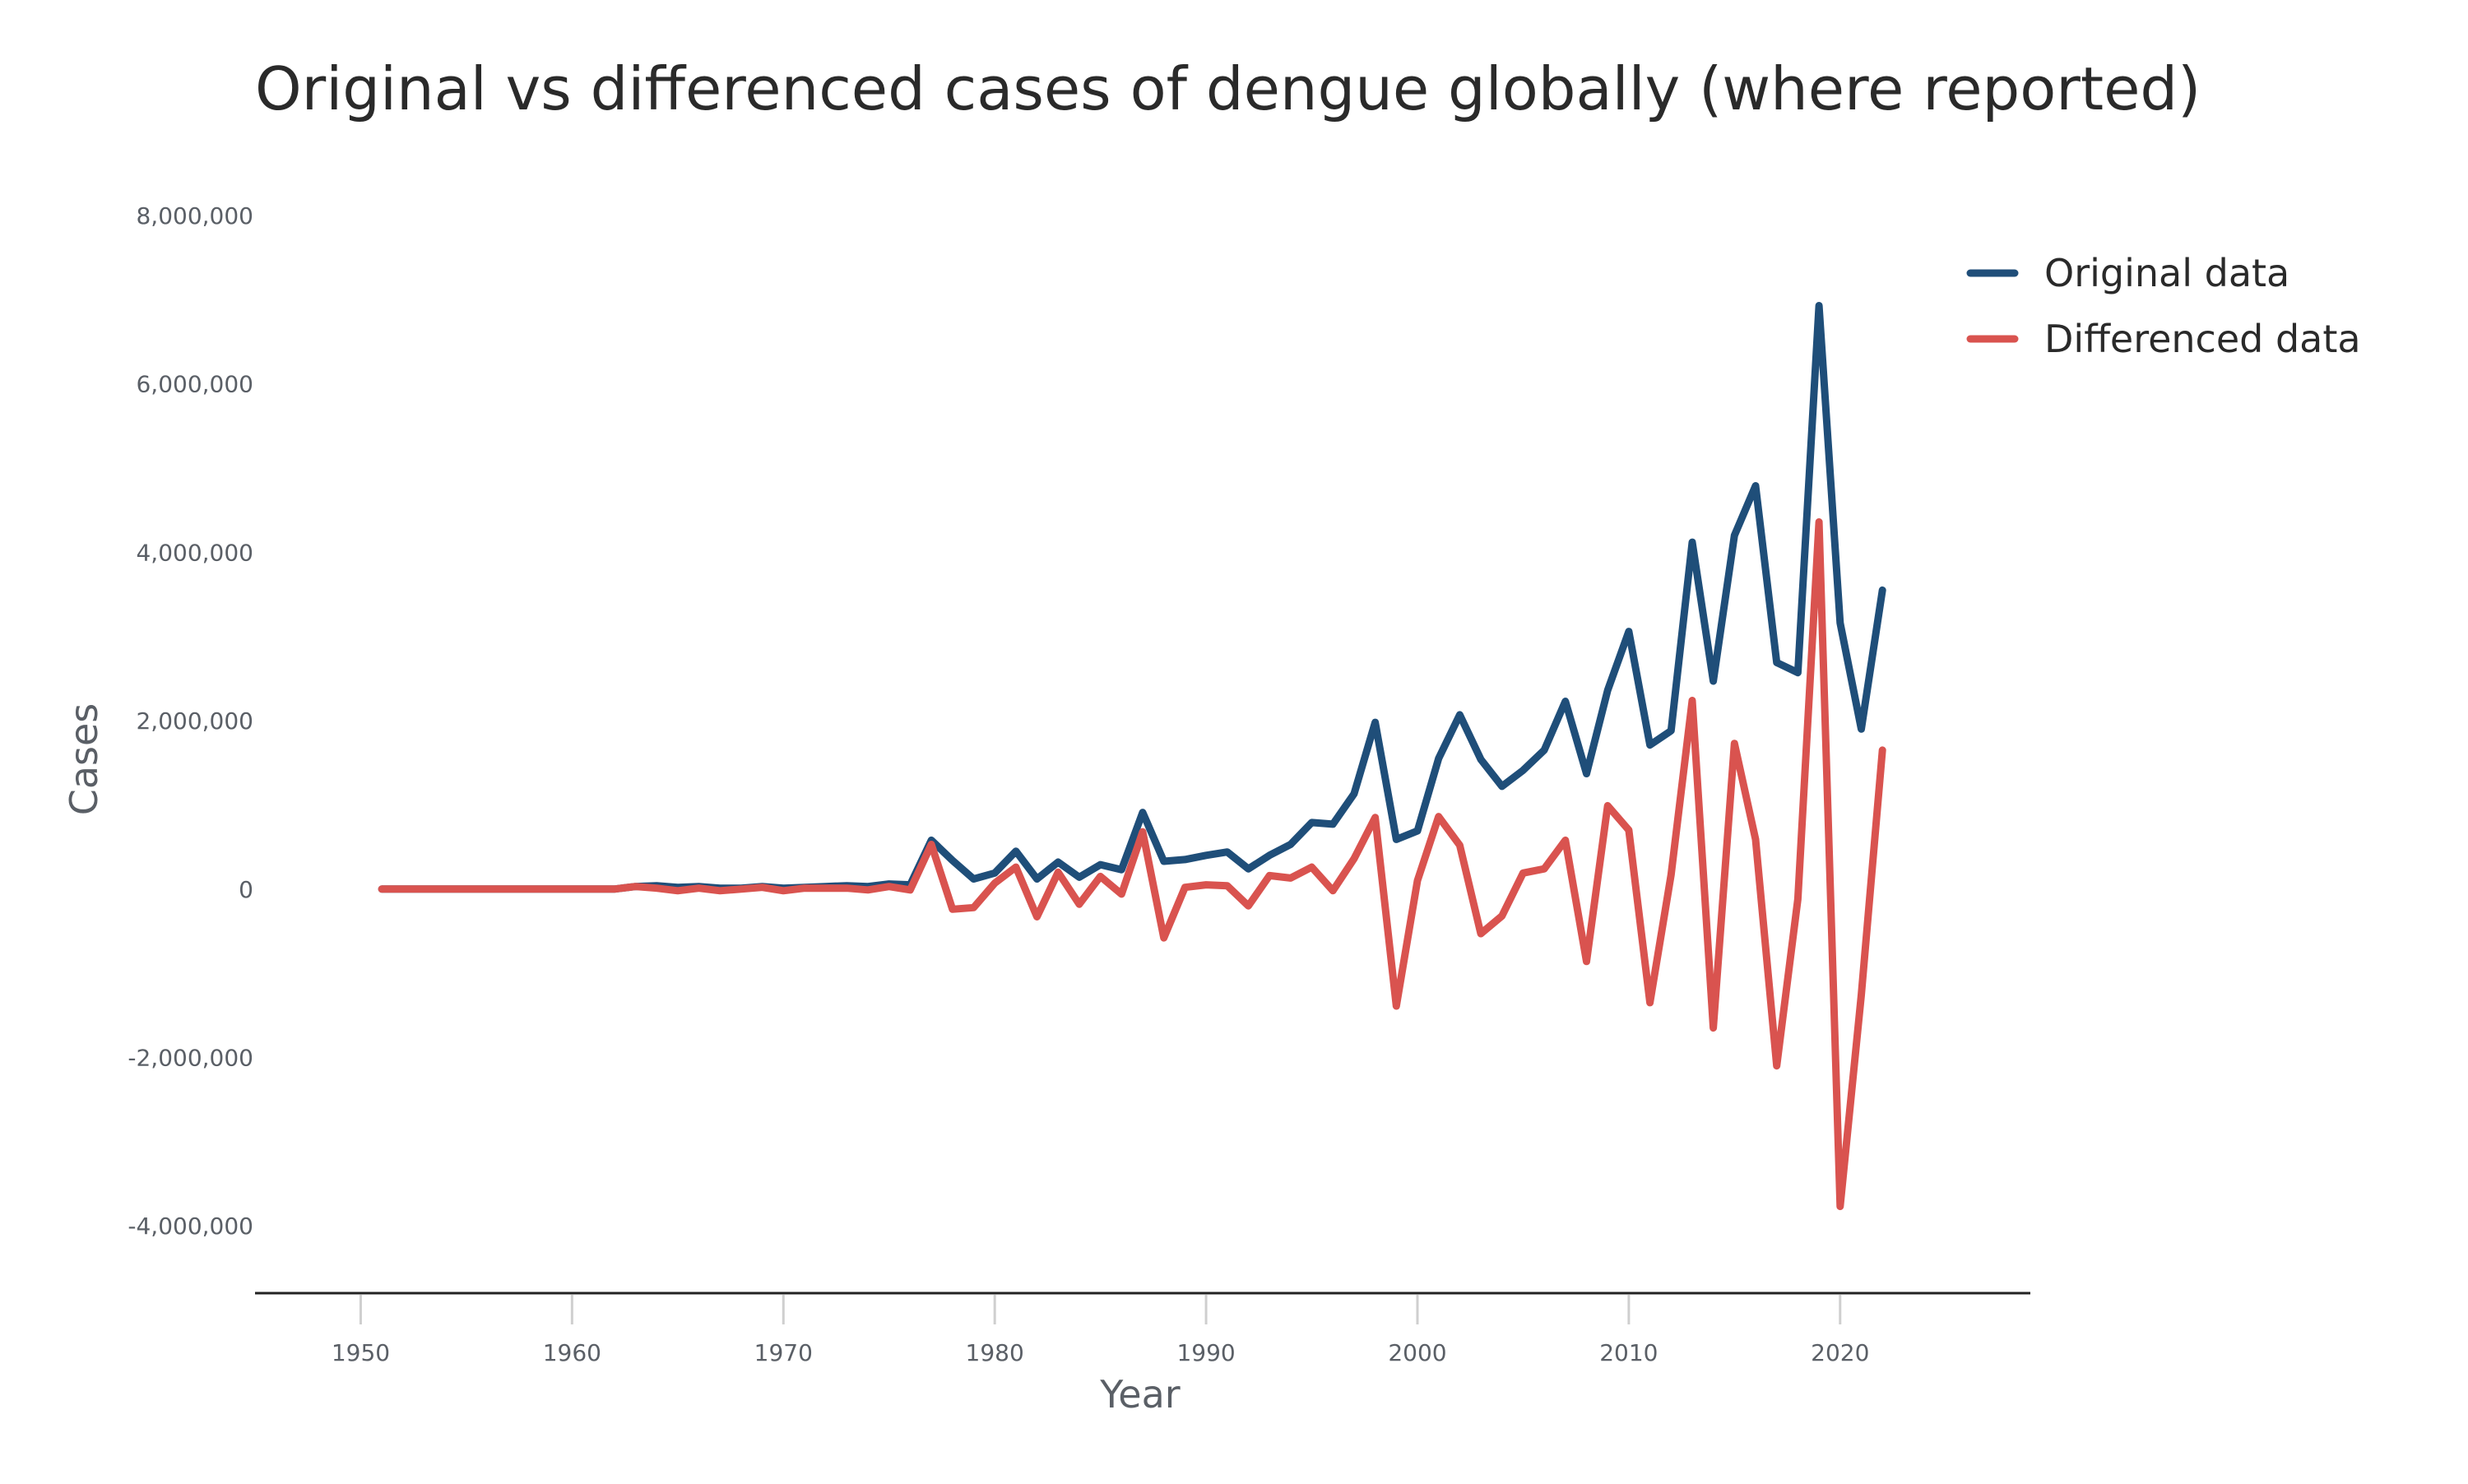 The width and height of the screenshot is (2468, 1484). What do you see at coordinates (783, 1352) in the screenshot?
I see `x-tick-label: 1970` at bounding box center [783, 1352].